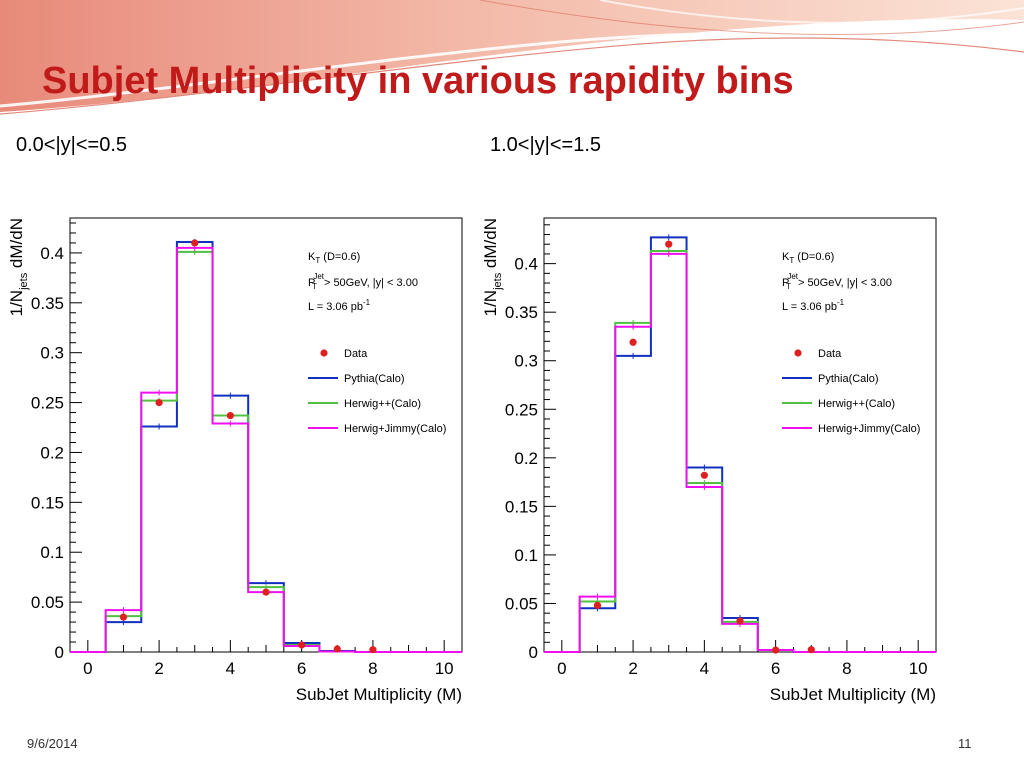 This screenshot has width=1024, height=768. What do you see at coordinates (52, 743) in the screenshot?
I see `footer-date: 9/6/2014` at bounding box center [52, 743].